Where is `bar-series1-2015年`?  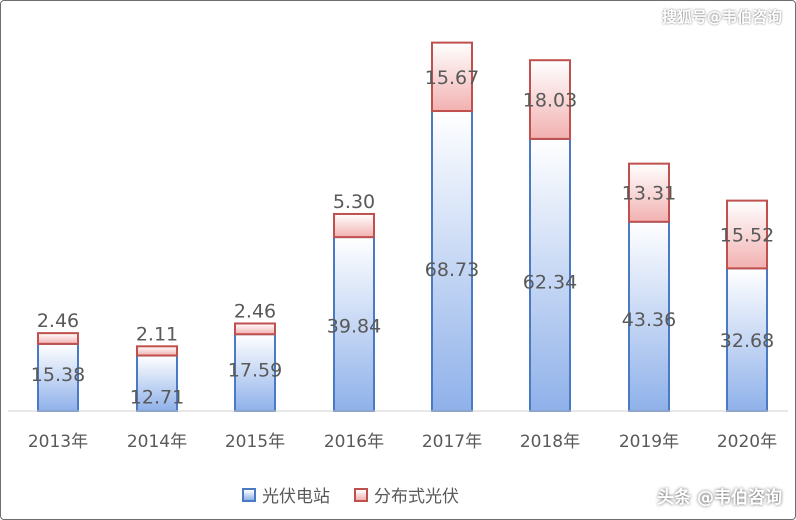 bar-series1-2015年 is located at coordinates (255, 372).